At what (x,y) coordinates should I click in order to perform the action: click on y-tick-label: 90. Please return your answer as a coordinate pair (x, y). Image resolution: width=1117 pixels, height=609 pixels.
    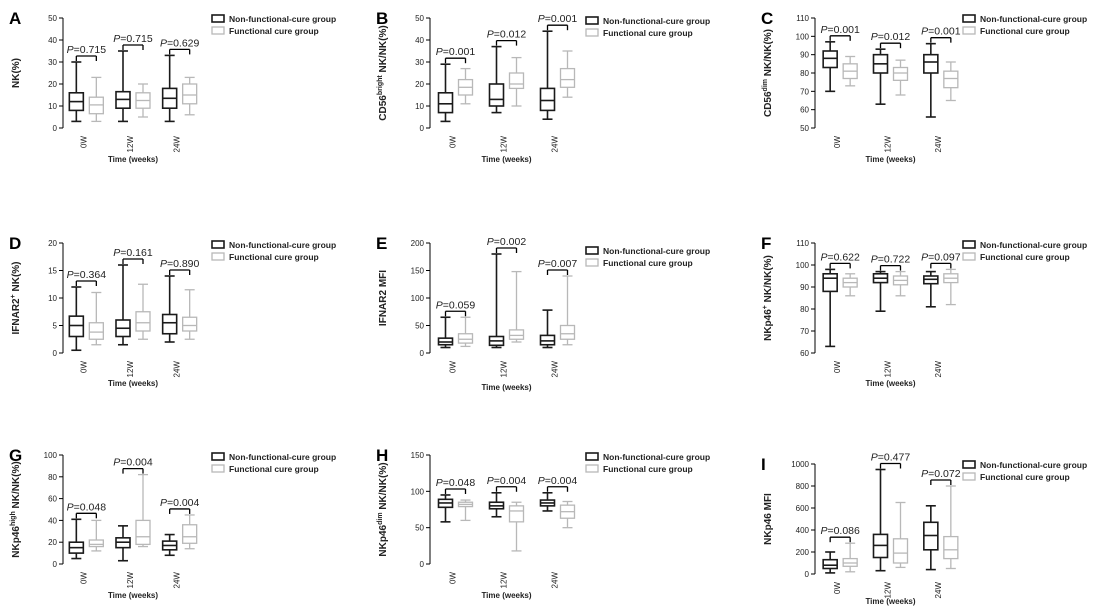
    Looking at the image, I should click on (804, 287).